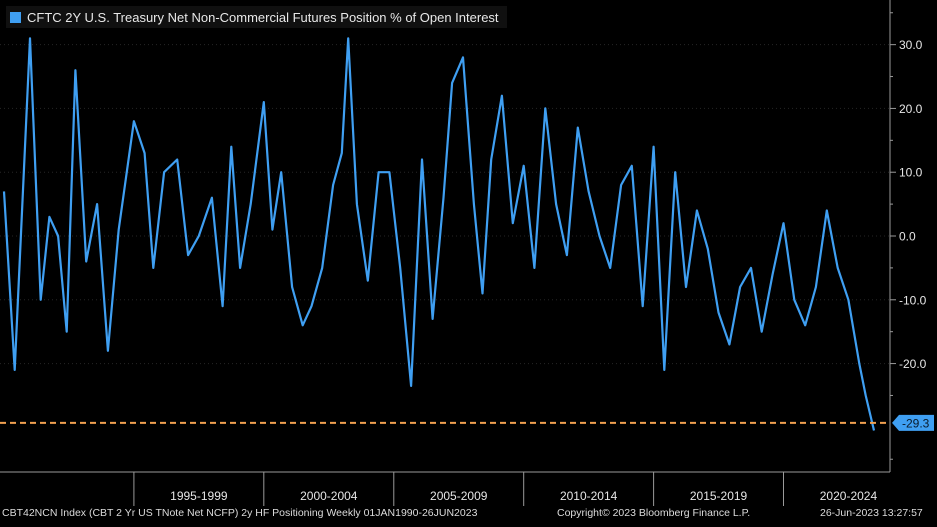 Image resolution: width=937 pixels, height=527 pixels. I want to click on x-period-label: 2020-2024, so click(849, 496).